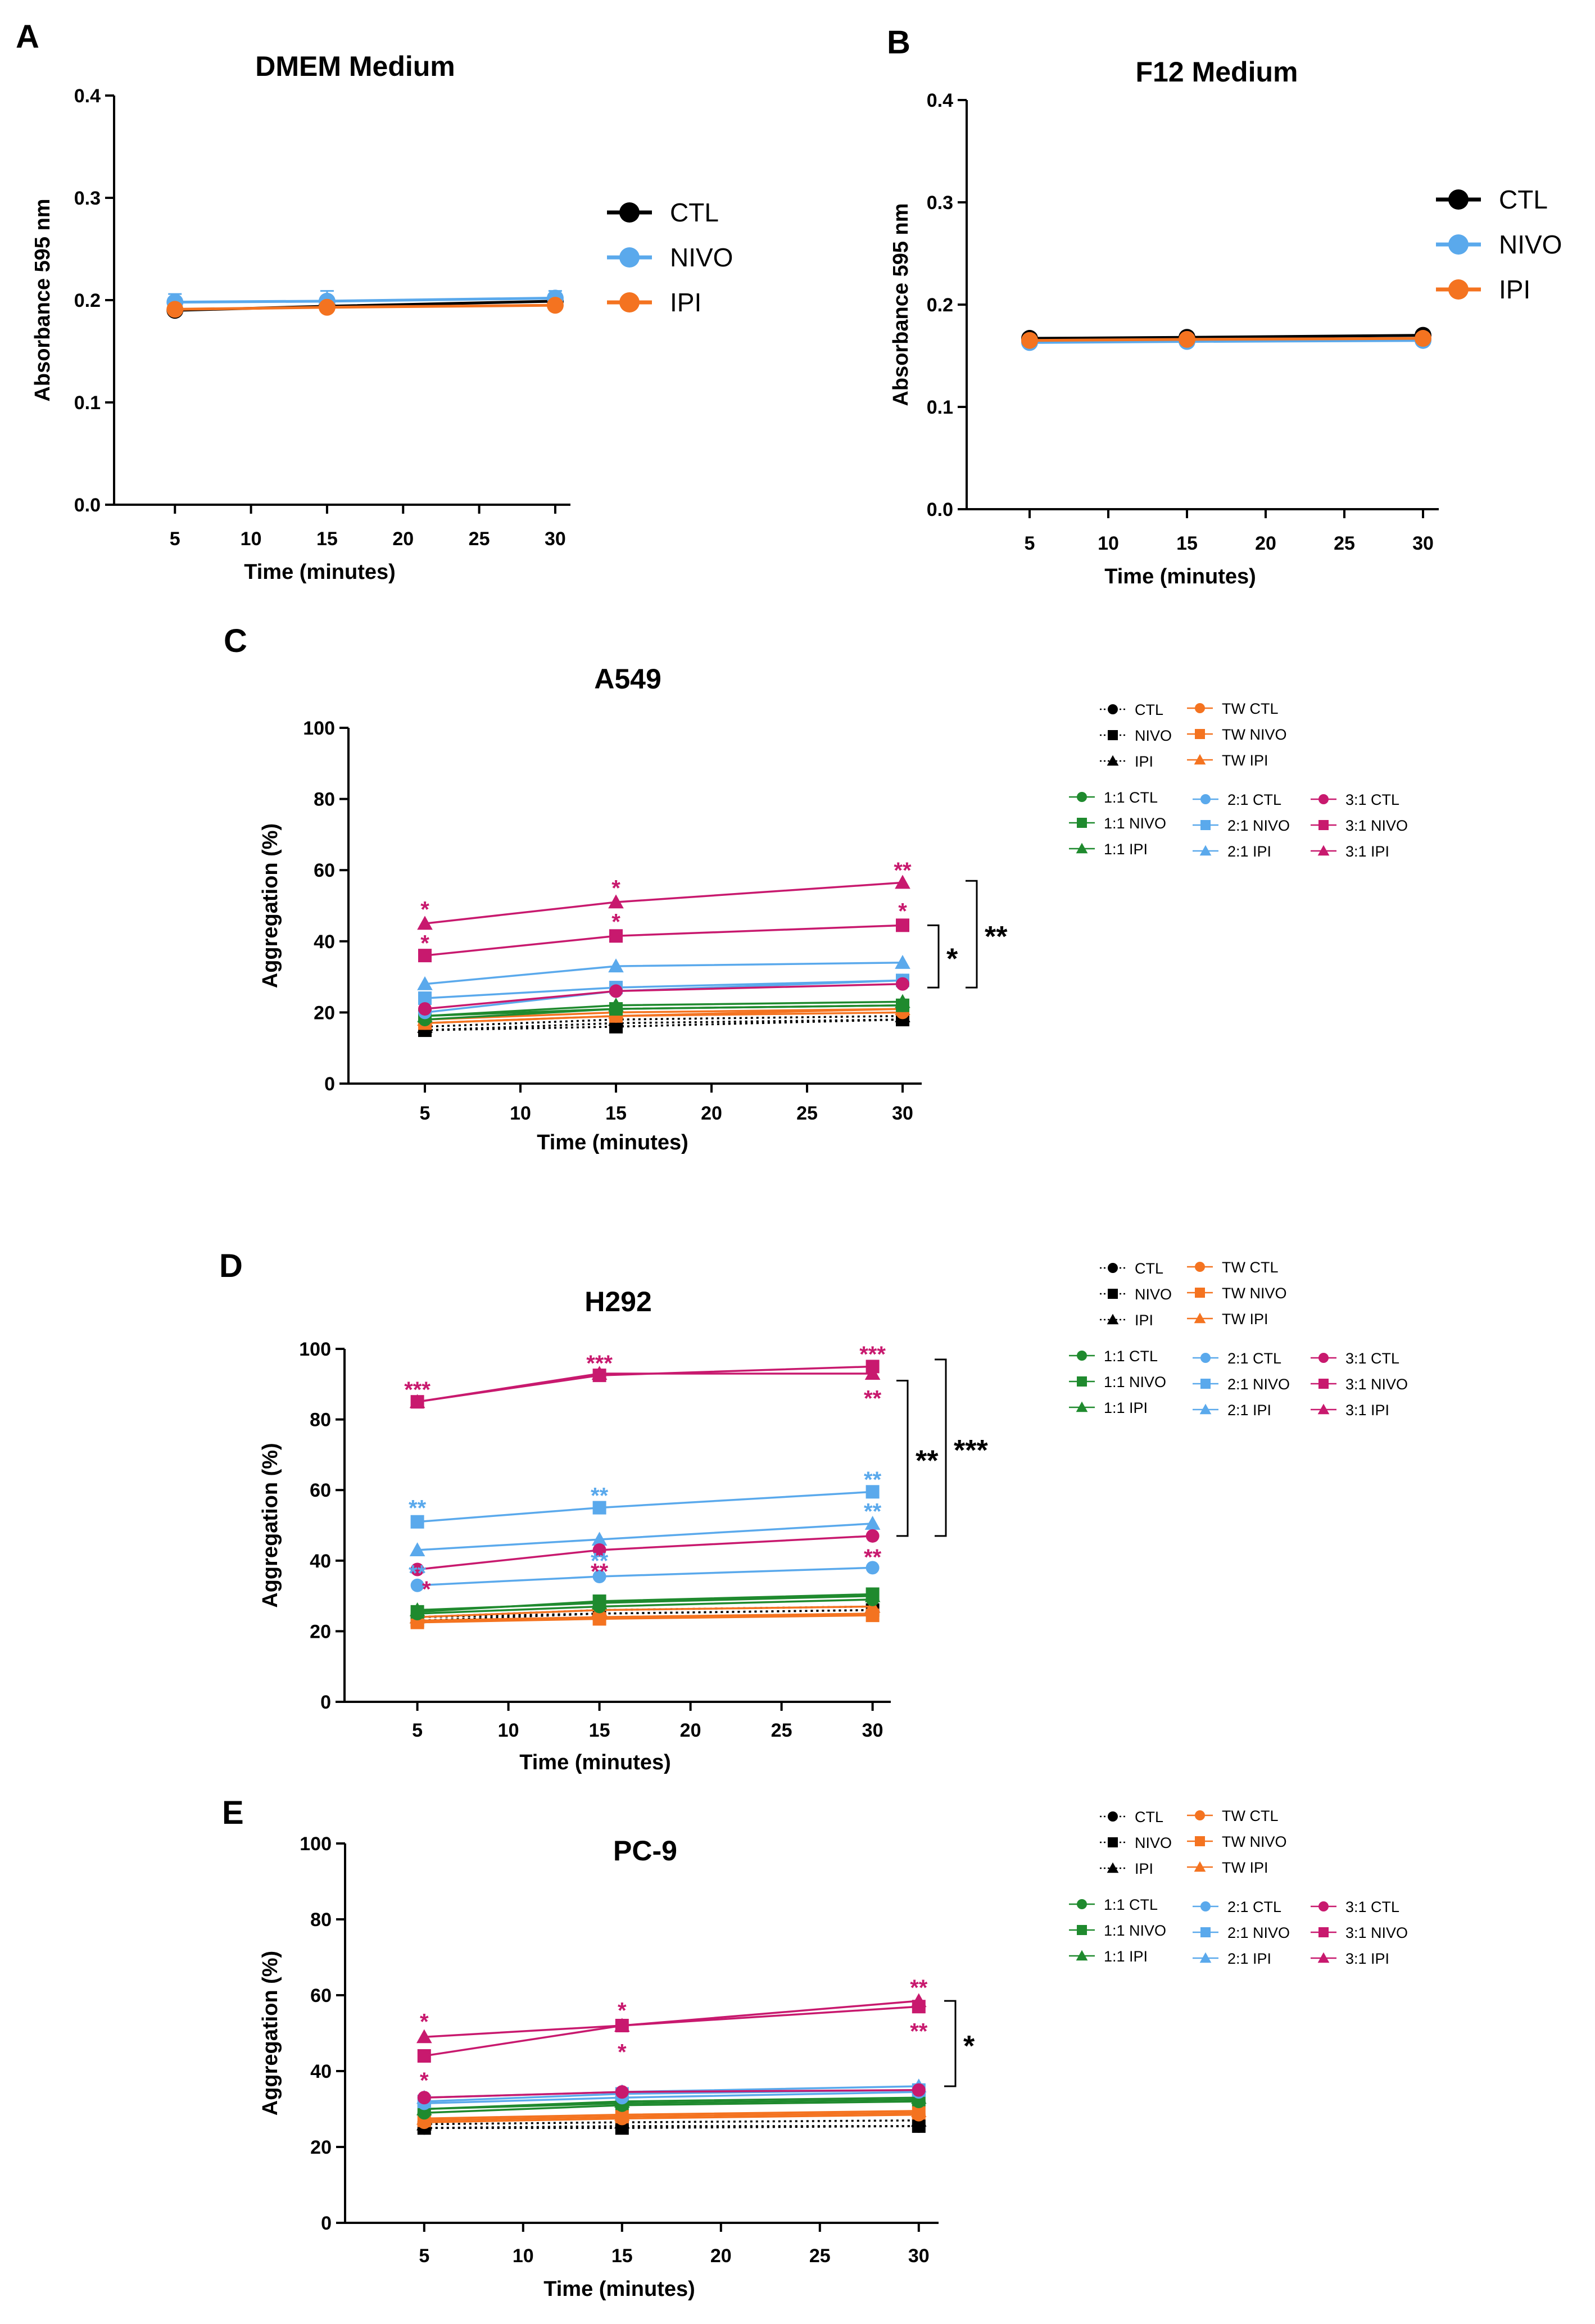 Image resolution: width=1595 pixels, height=2324 pixels. What do you see at coordinates (1245, 1867) in the screenshot?
I see `legend-label: TW IPI` at bounding box center [1245, 1867].